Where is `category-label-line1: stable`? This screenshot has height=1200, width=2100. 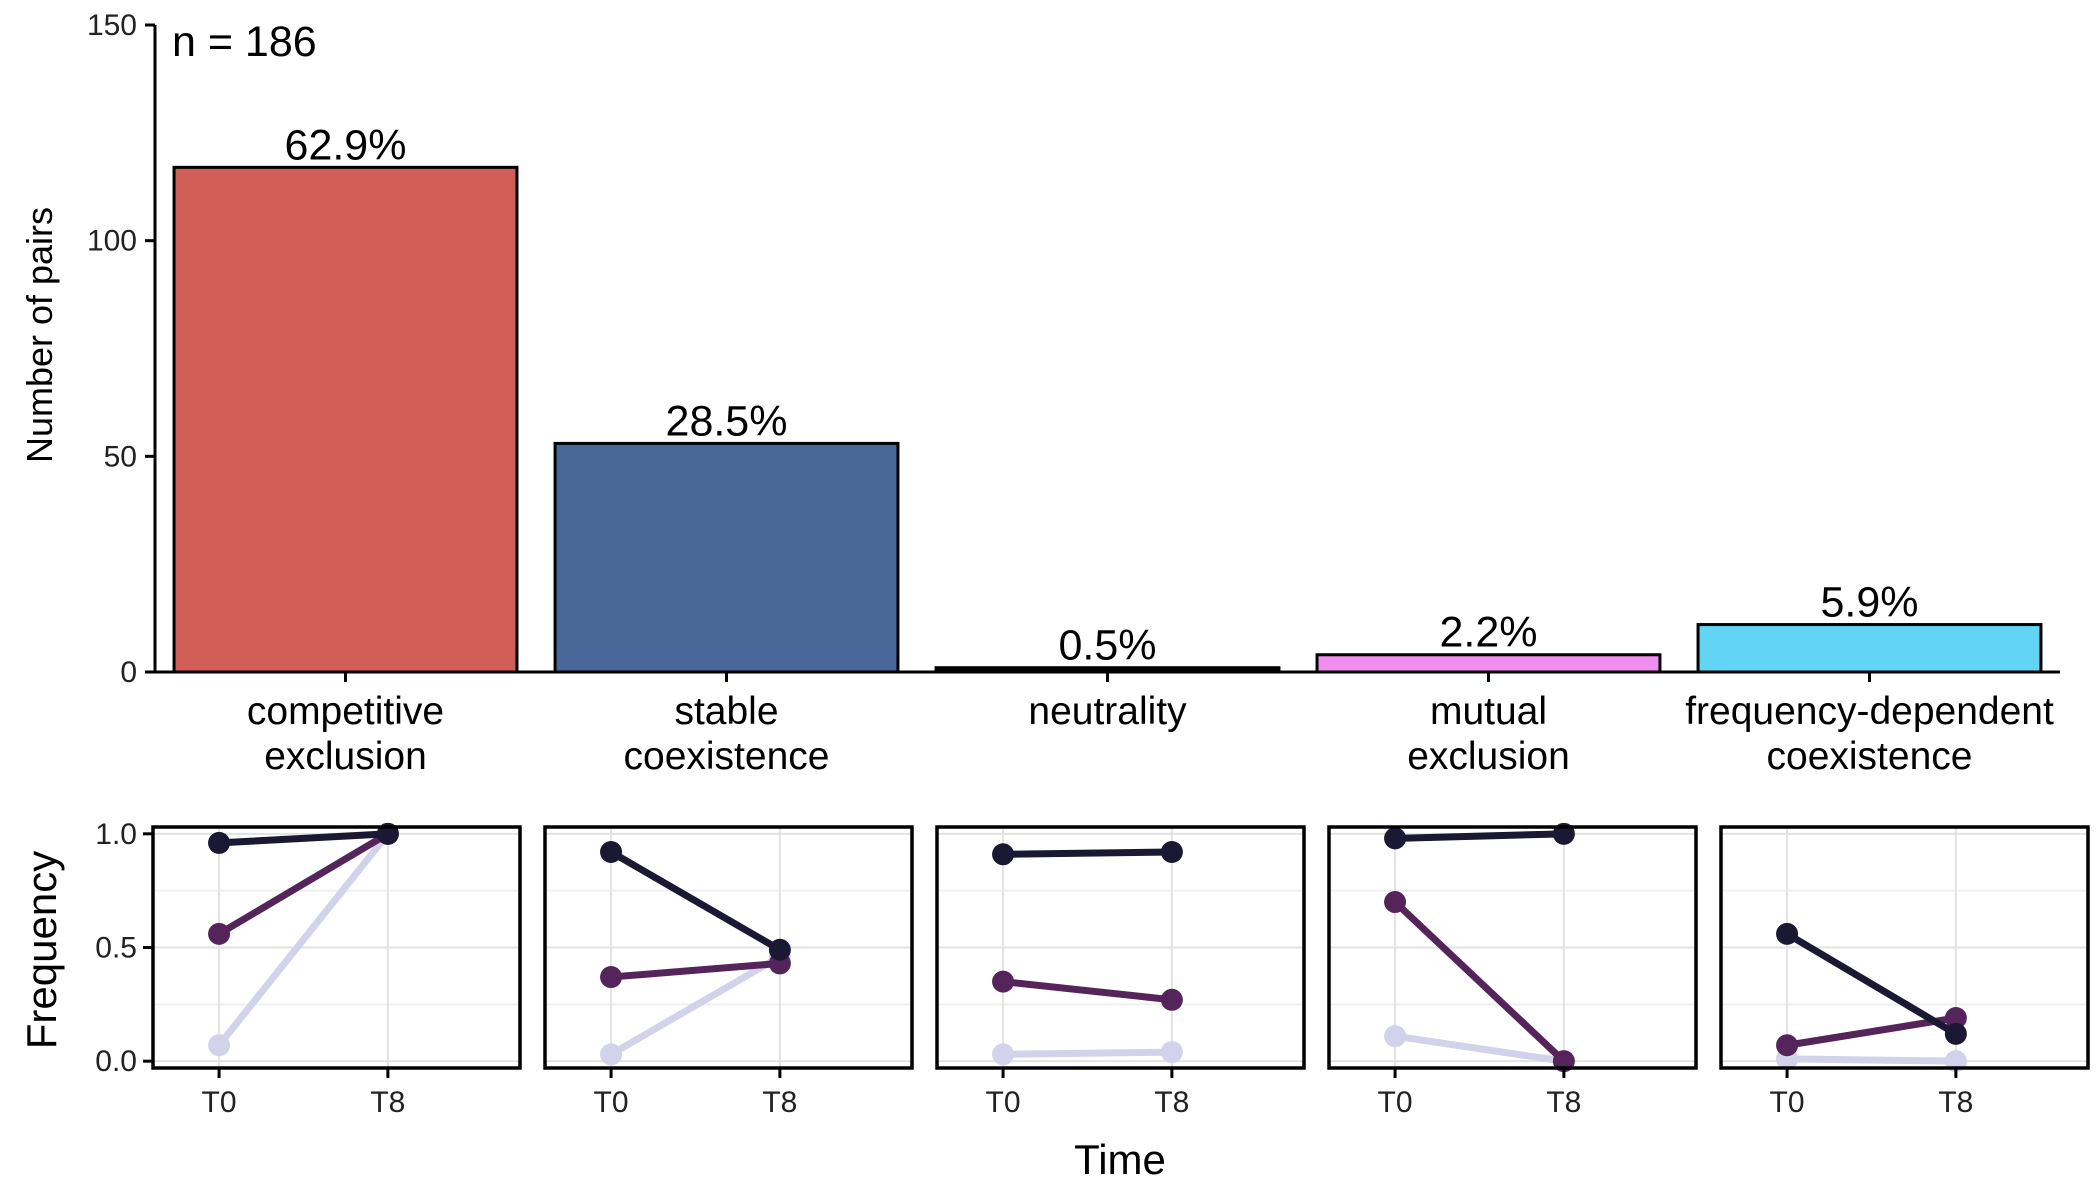
category-label-line1: stable is located at coordinates (726, 711).